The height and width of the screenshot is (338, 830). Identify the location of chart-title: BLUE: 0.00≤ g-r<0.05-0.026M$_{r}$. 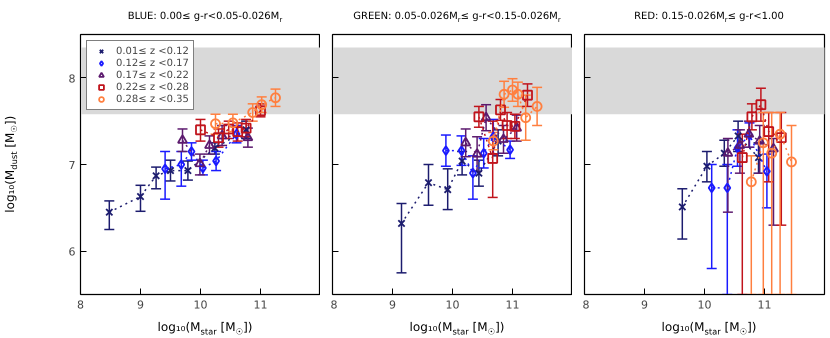
(205, 17).